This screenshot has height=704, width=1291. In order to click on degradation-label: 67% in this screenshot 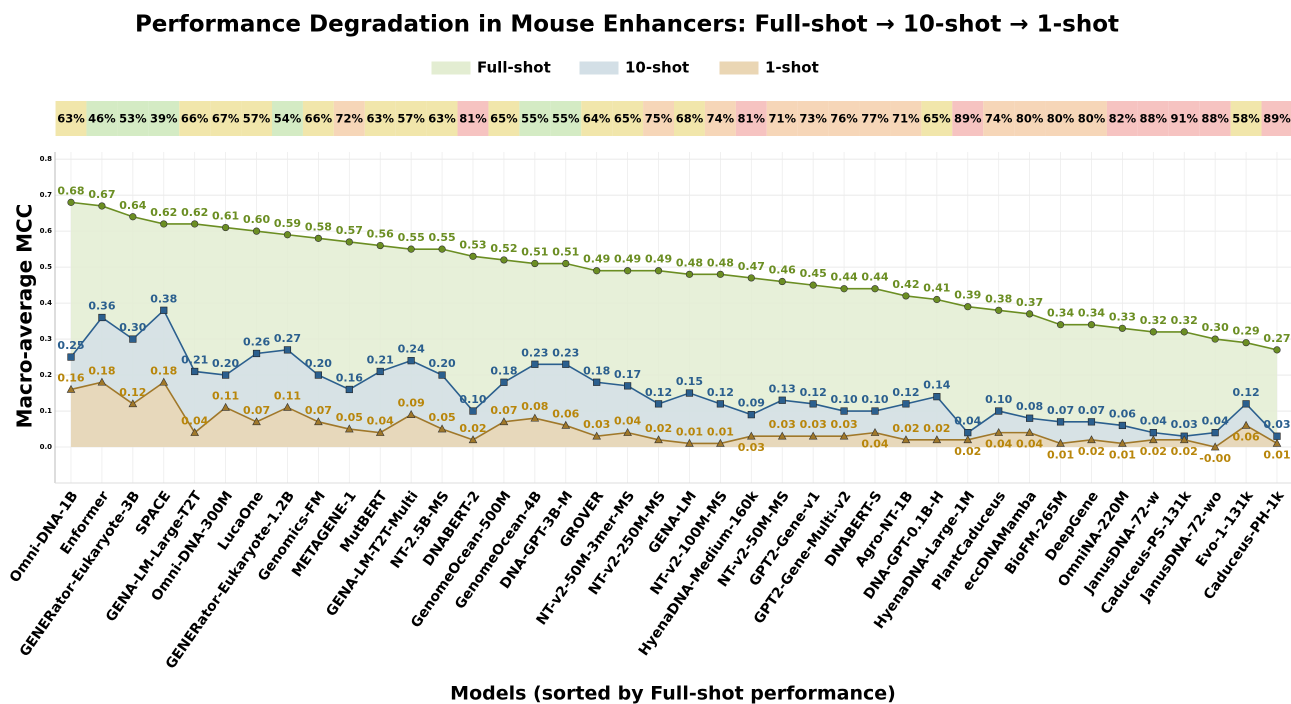, I will do `click(226, 119)`.